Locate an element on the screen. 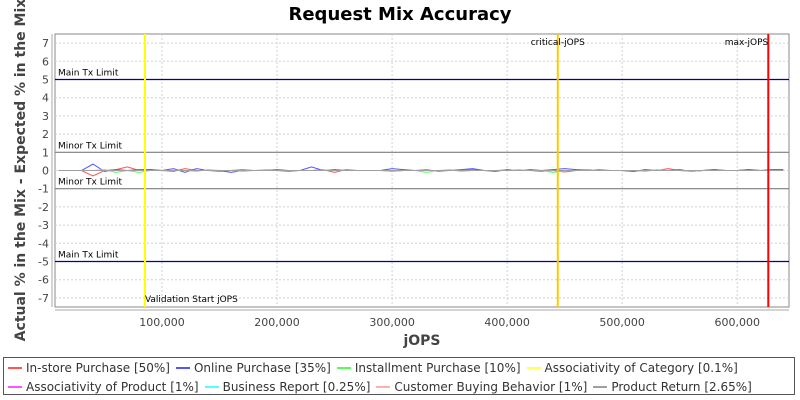 The height and width of the screenshot is (400, 800). y-tick-label: 0 is located at coordinates (45, 171).